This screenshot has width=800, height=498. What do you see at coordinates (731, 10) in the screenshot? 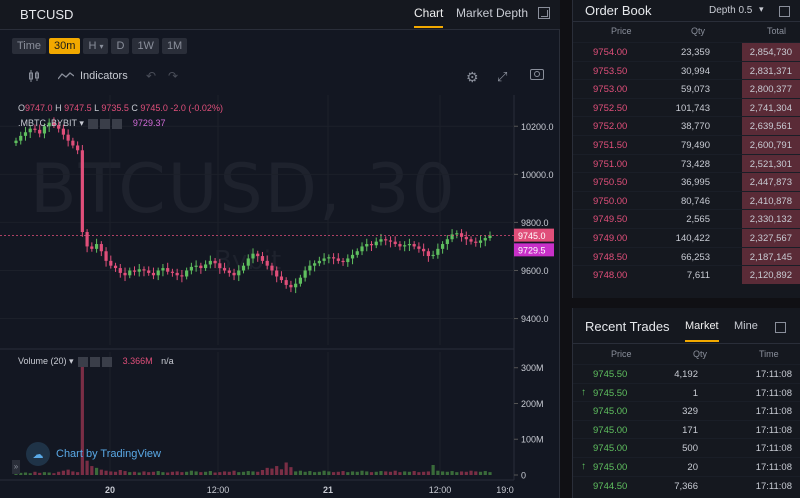
I see `depth-select: Depth 0.5` at bounding box center [731, 10].